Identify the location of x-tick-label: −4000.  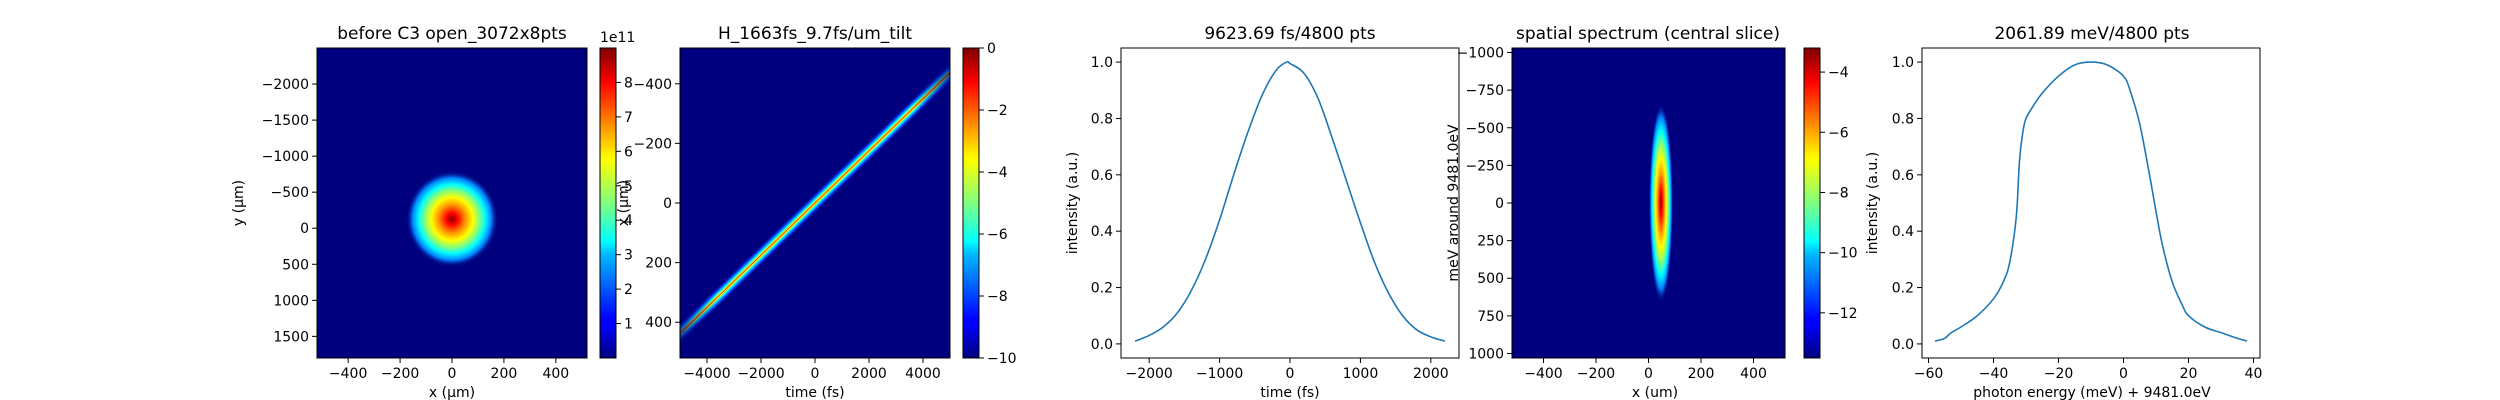
(706, 374).